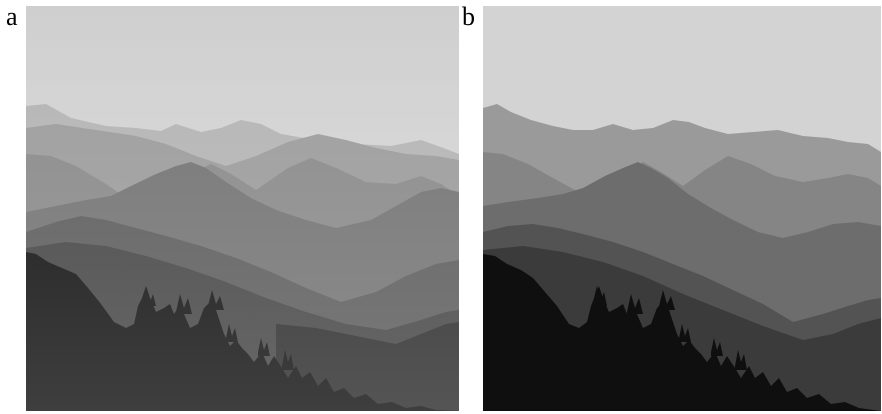  What do you see at coordinates (670, 328) in the screenshot?
I see `tree-silhouettes` at bounding box center [670, 328].